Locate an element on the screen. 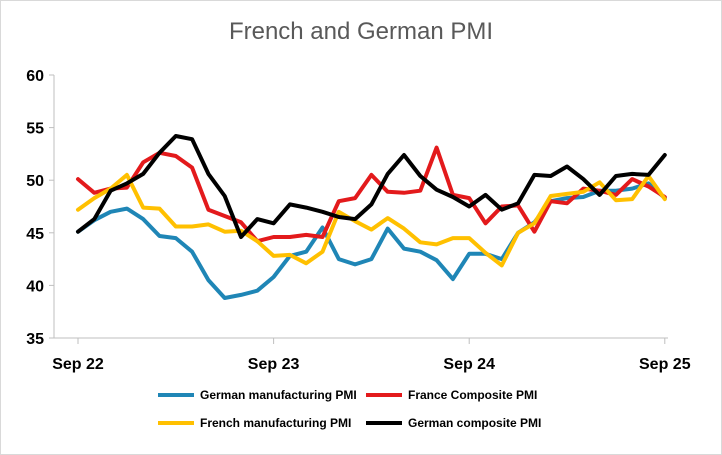  chart-title: French and German PMI is located at coordinates (361, 31).